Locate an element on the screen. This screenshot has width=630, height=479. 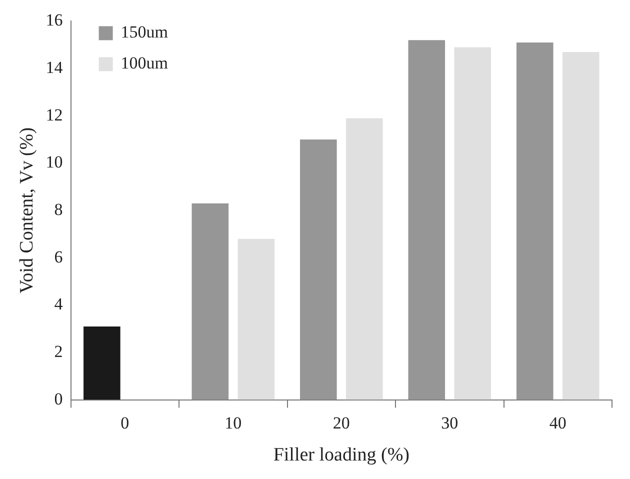
y-tick-label: 4 is located at coordinates (59, 304).